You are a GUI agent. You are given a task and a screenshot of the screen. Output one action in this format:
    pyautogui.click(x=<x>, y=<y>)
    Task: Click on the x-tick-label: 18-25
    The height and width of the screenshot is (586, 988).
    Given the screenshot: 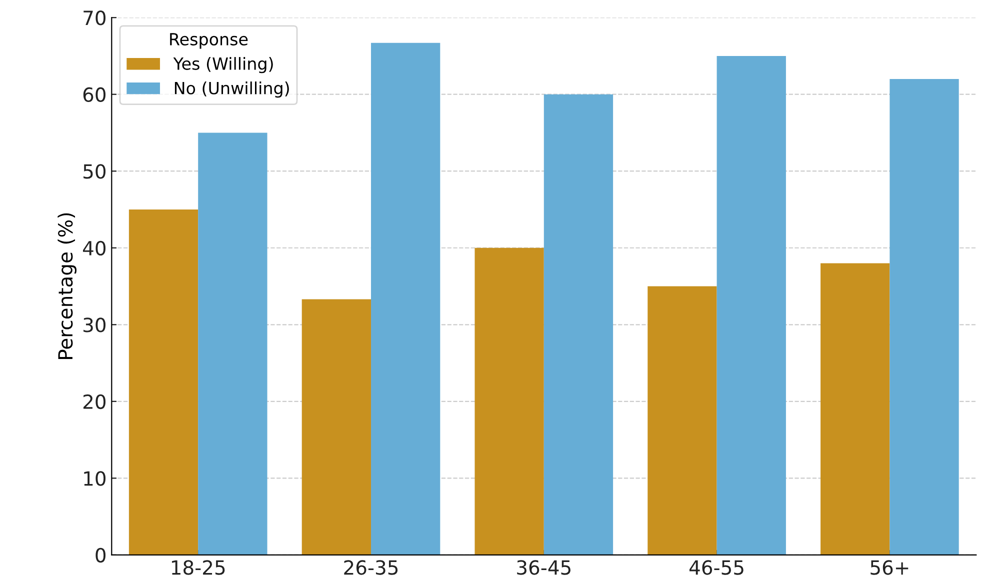 What is the action you would take?
    pyautogui.click(x=198, y=567)
    